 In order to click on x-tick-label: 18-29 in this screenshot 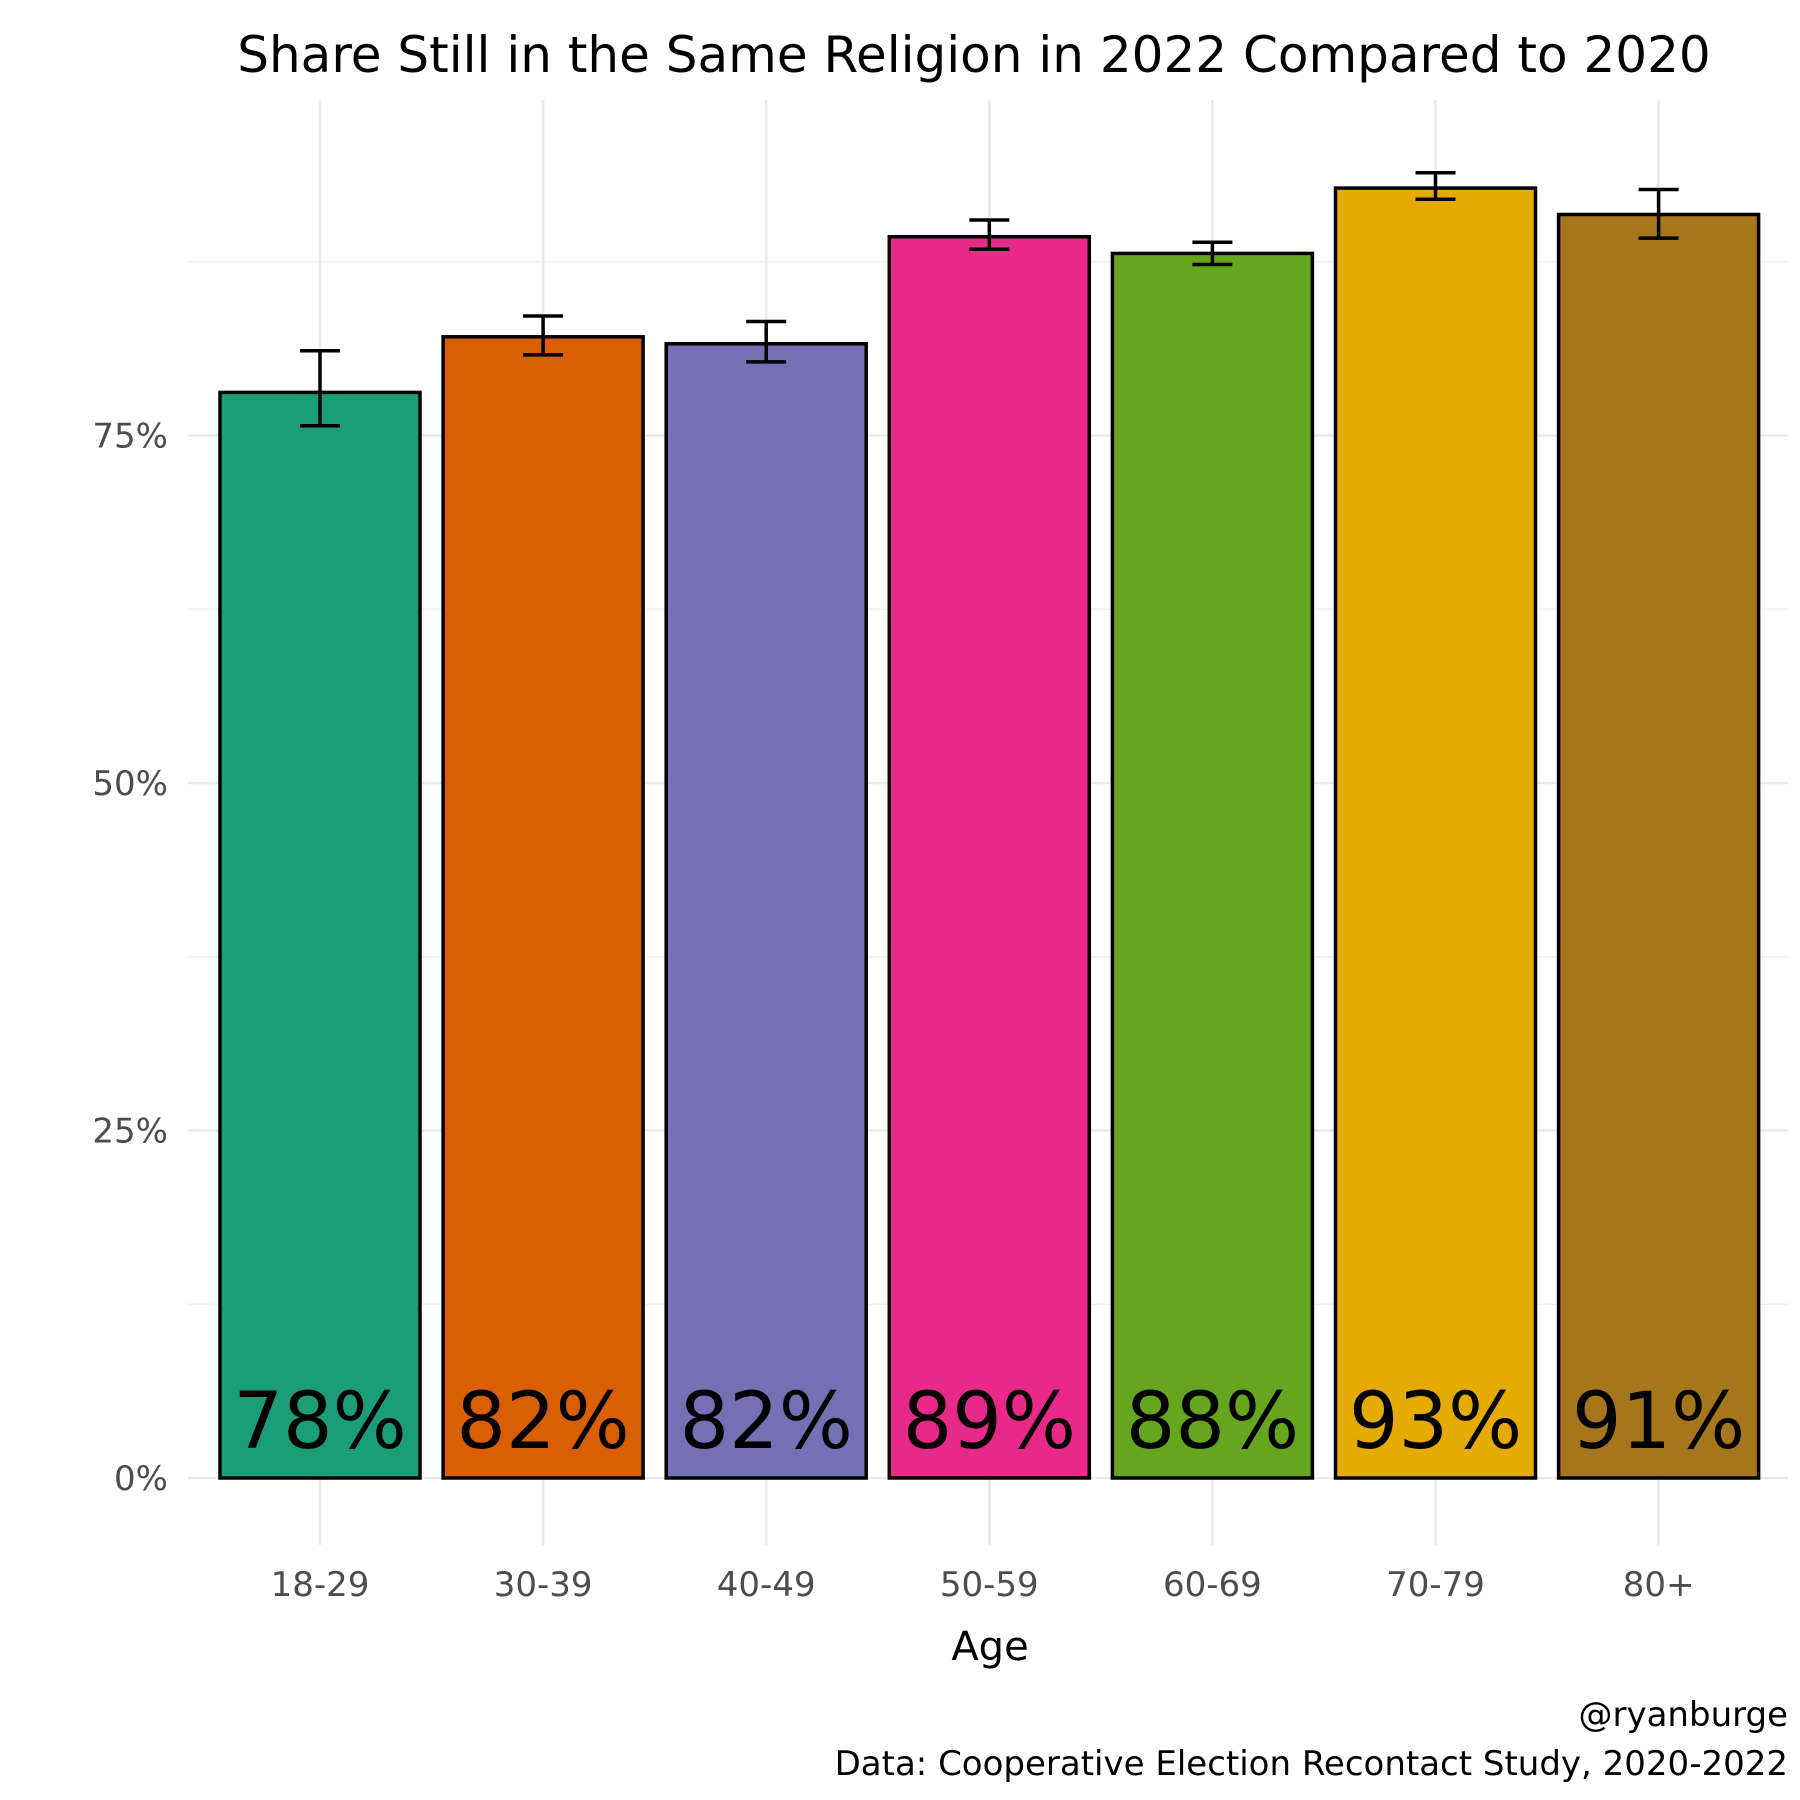, I will do `click(320, 1585)`.